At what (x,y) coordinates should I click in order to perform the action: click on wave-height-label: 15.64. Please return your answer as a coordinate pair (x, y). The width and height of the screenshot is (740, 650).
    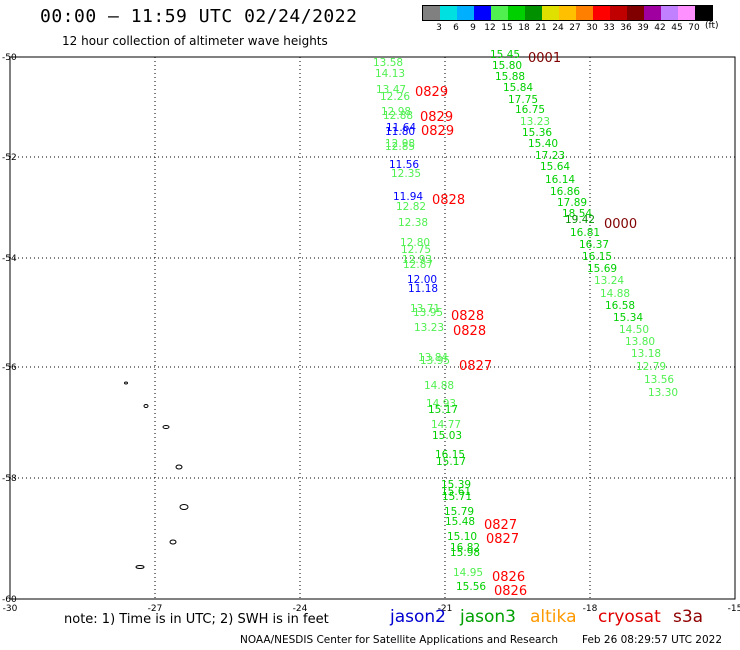
    Looking at the image, I should click on (555, 167).